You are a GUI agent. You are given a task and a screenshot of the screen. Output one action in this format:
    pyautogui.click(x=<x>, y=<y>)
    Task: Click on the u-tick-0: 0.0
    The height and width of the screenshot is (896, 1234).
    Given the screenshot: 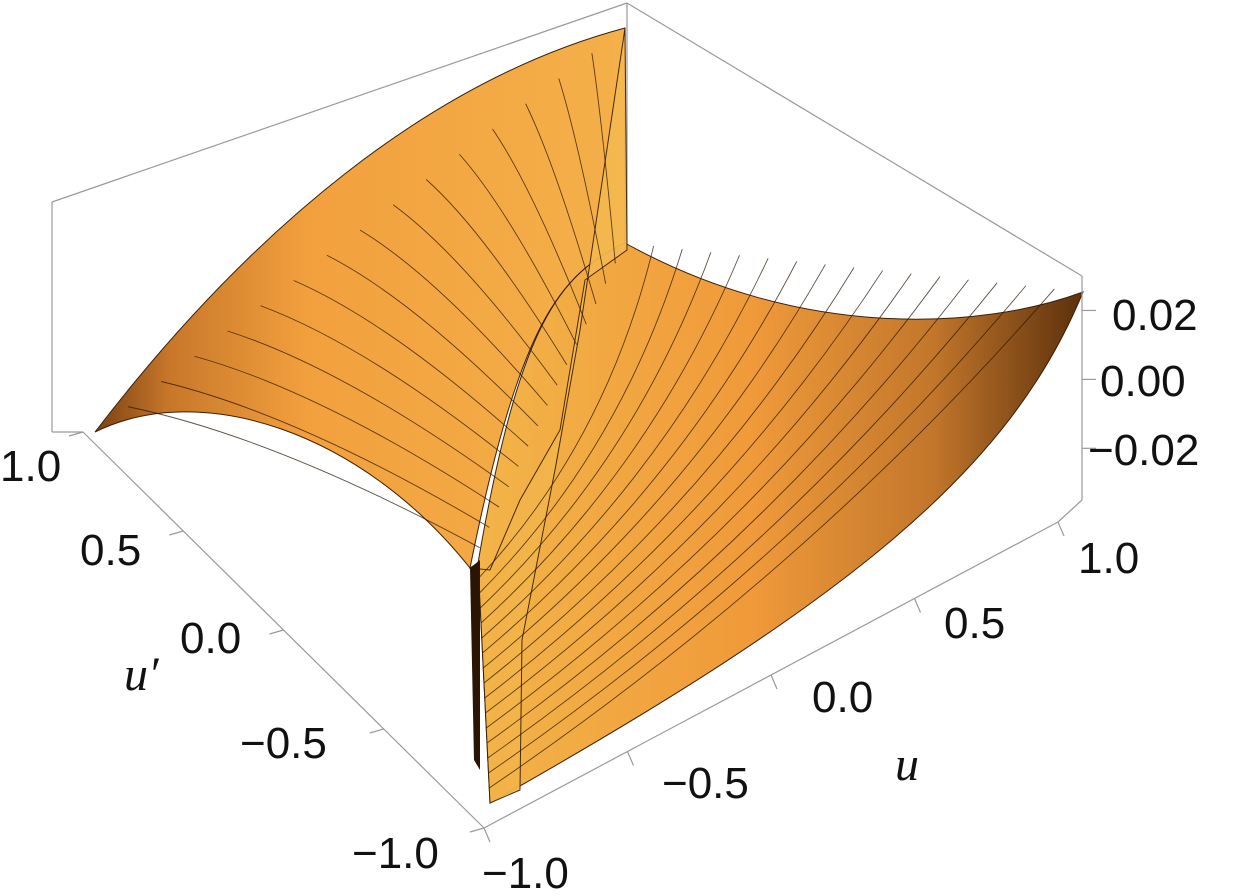 What is the action you would take?
    pyautogui.click(x=842, y=697)
    